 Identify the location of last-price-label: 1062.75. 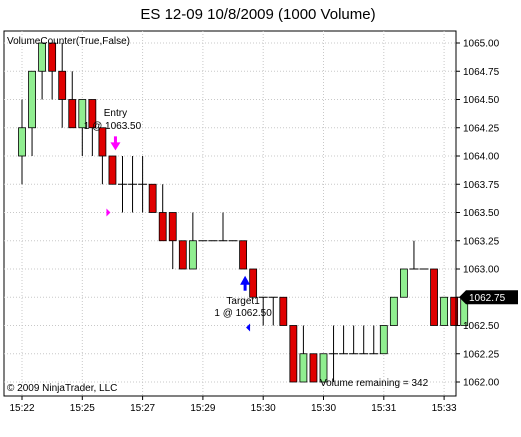
(487, 298).